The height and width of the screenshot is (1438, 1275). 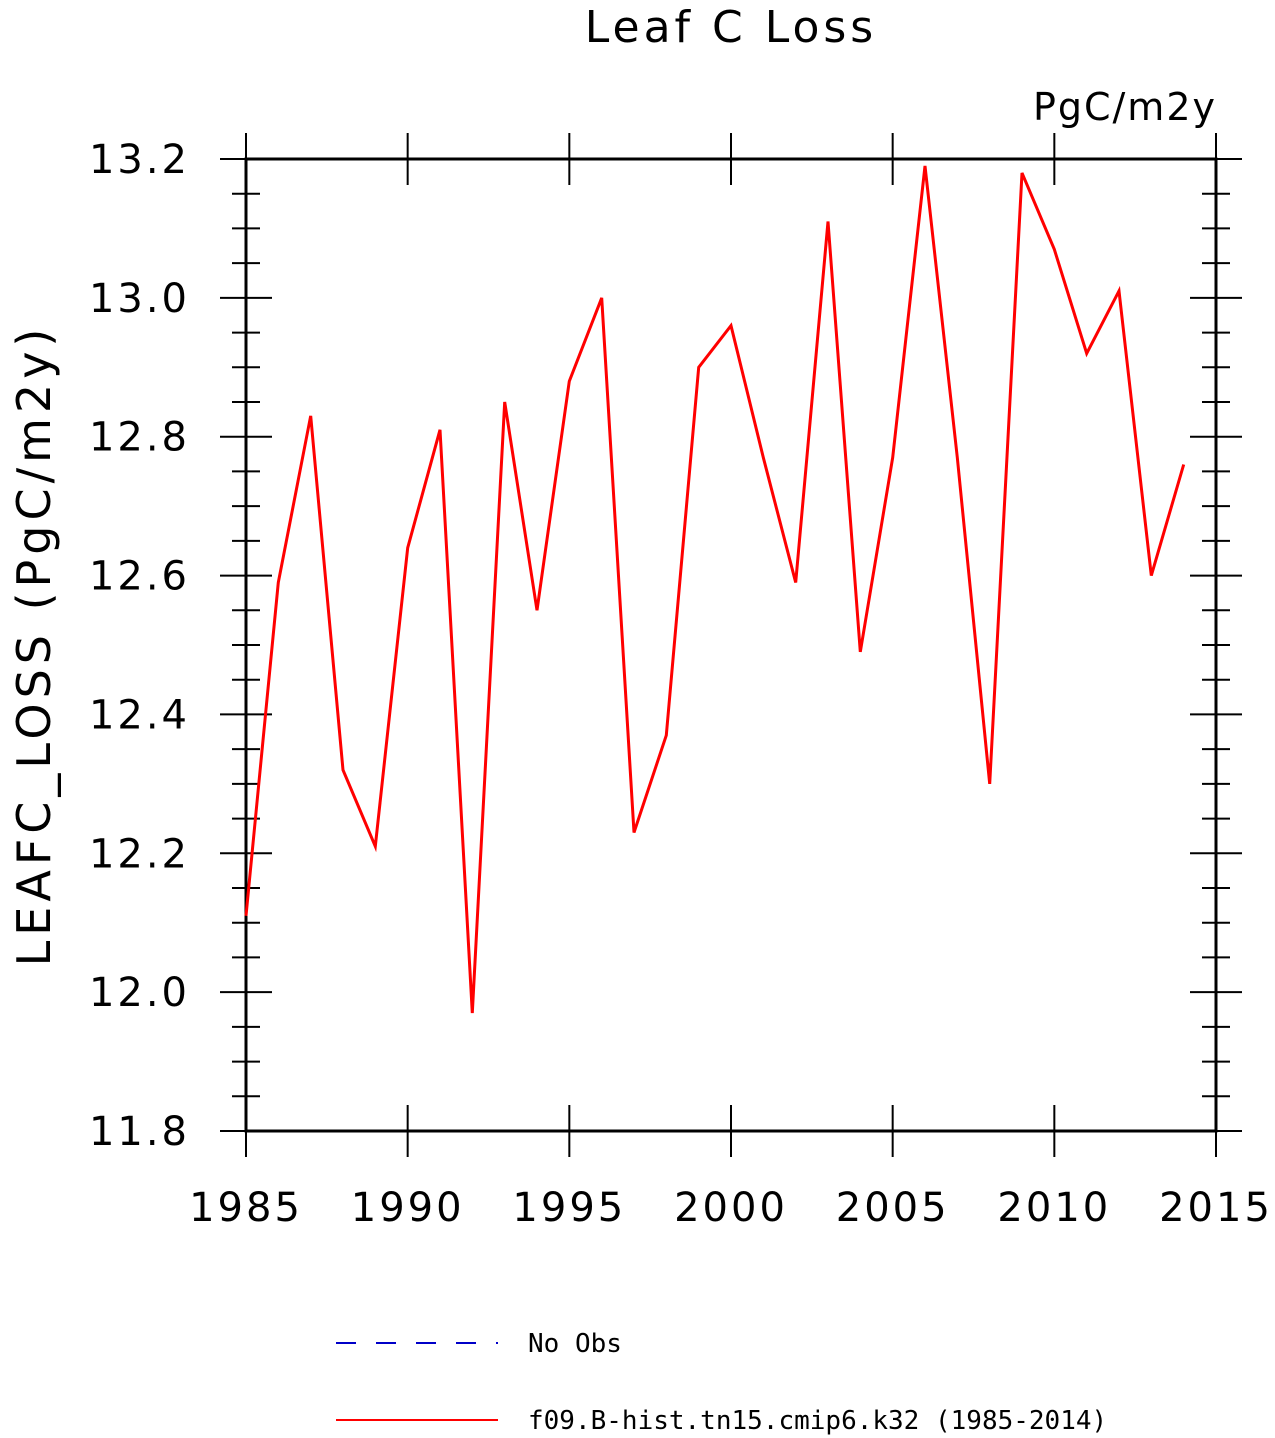 I want to click on y-axis-label: LEAFC_LOSS (PgC/m2y), so click(x=34, y=645).